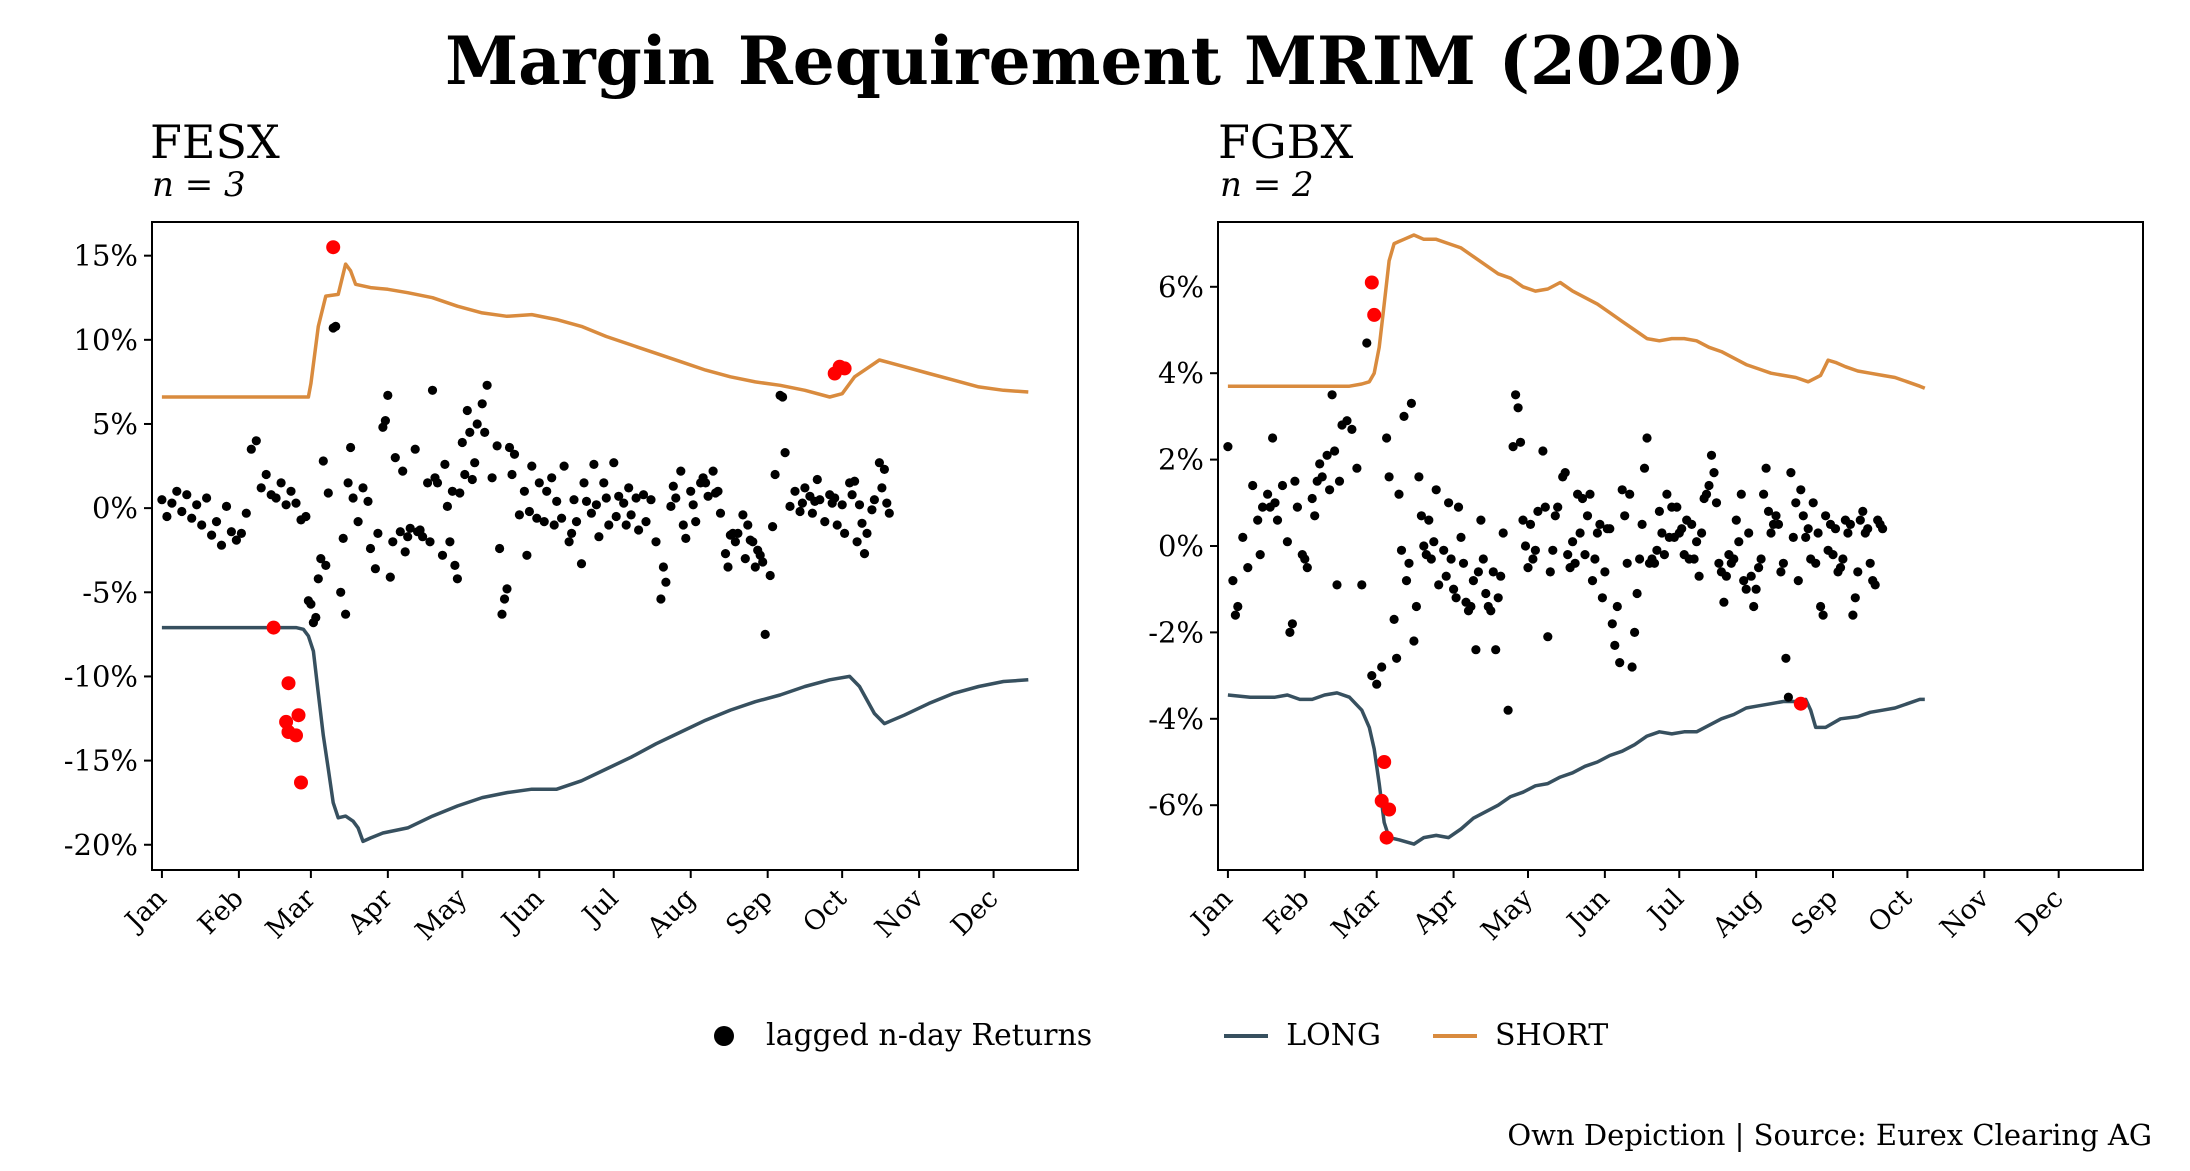 The height and width of the screenshot is (1171, 2190). What do you see at coordinates (106, 256) in the screenshot?
I see `y-tick-label-fesx: 15%` at bounding box center [106, 256].